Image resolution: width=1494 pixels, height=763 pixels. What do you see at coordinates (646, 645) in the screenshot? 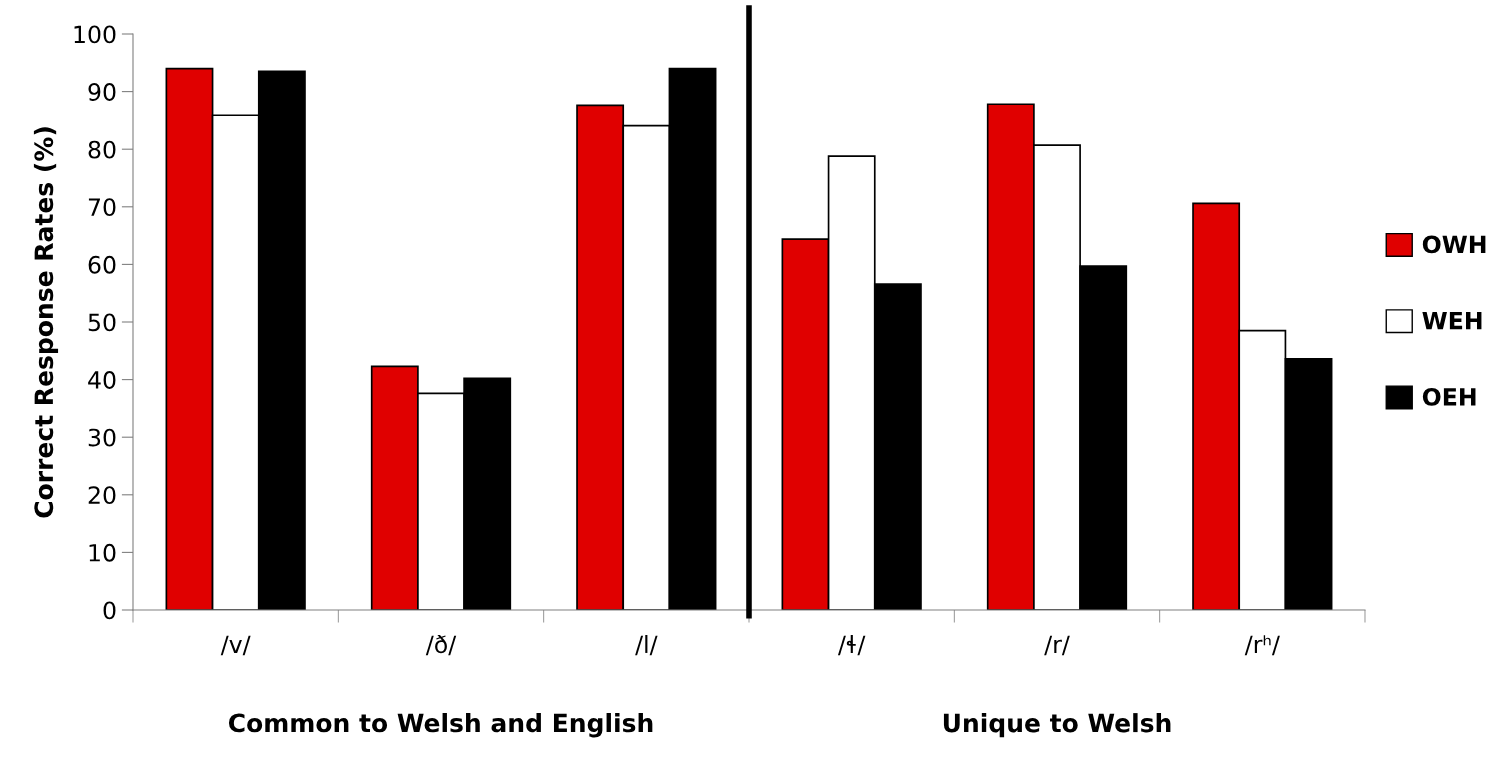
I see `x-tick-label: /l/` at bounding box center [646, 645].